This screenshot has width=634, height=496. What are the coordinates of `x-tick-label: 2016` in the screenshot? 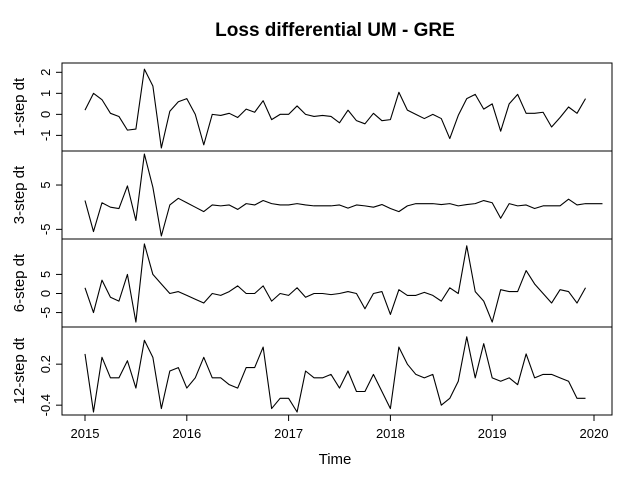 It's located at (186, 433).